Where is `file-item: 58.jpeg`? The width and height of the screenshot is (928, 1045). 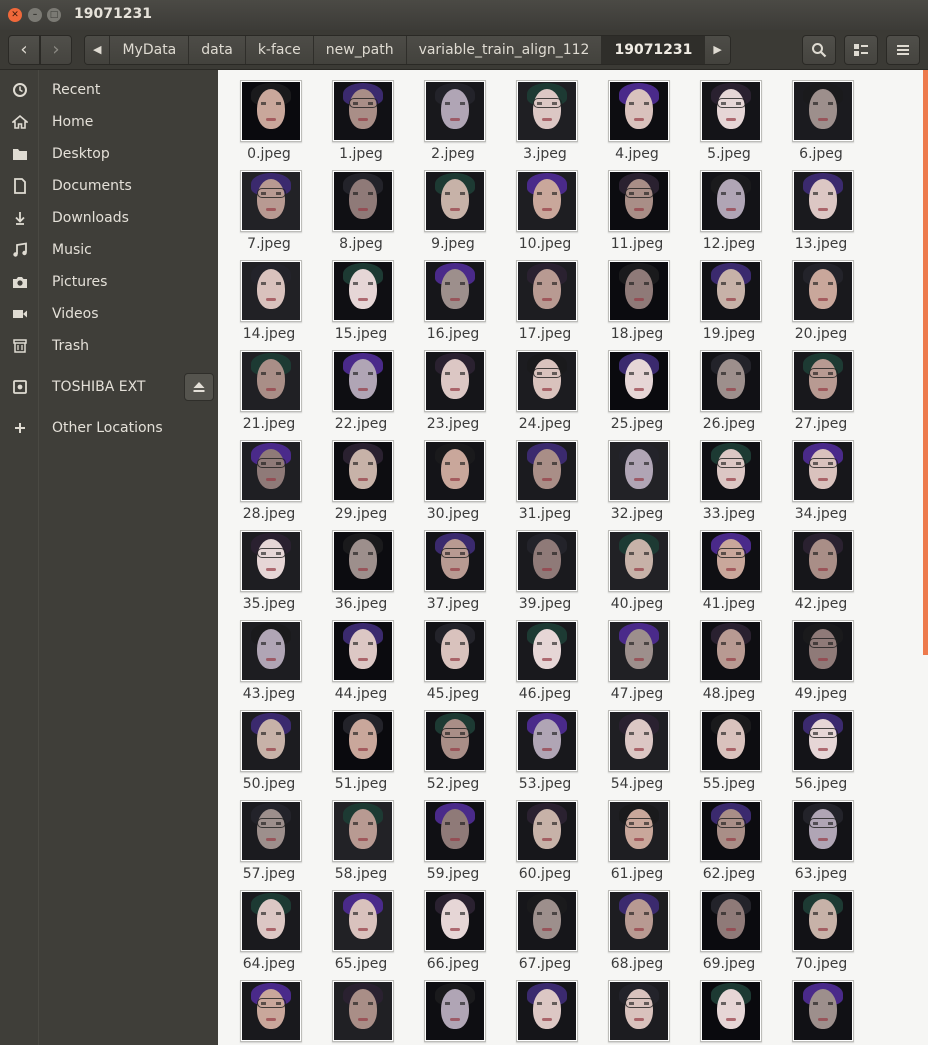
file-item: 58.jpeg is located at coordinates (361, 837).